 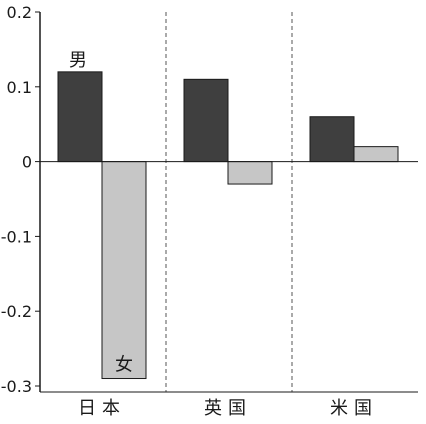 I want to click on y-tick-label: -0.3, so click(x=16, y=386).